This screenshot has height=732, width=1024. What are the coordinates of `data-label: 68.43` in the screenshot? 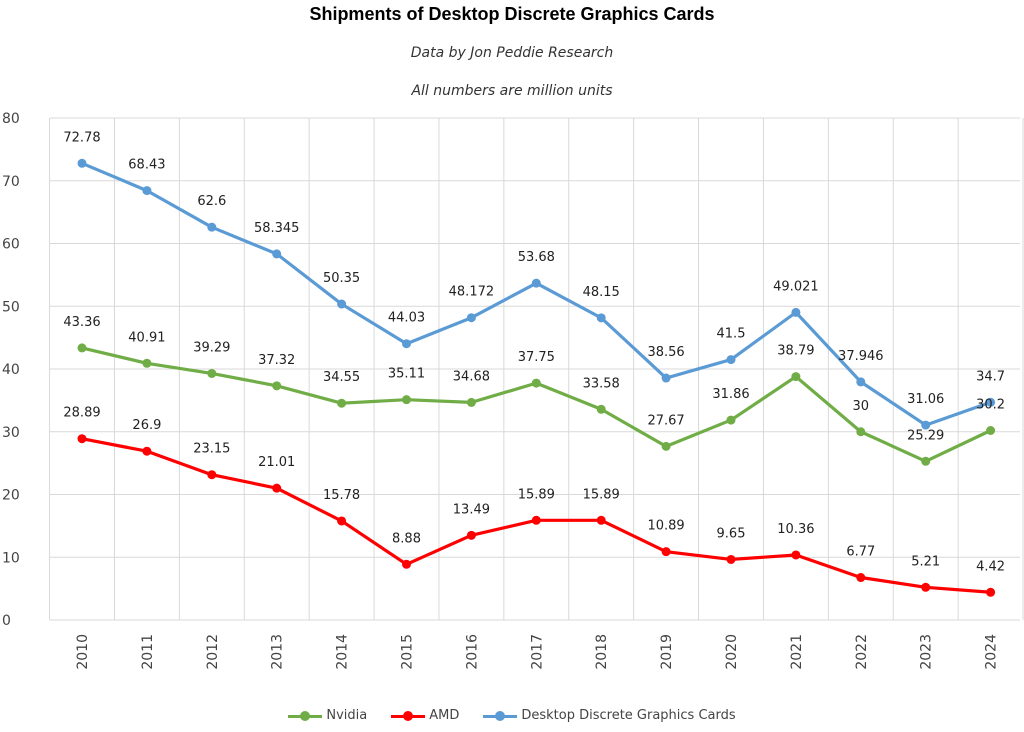 It's located at (146, 165).